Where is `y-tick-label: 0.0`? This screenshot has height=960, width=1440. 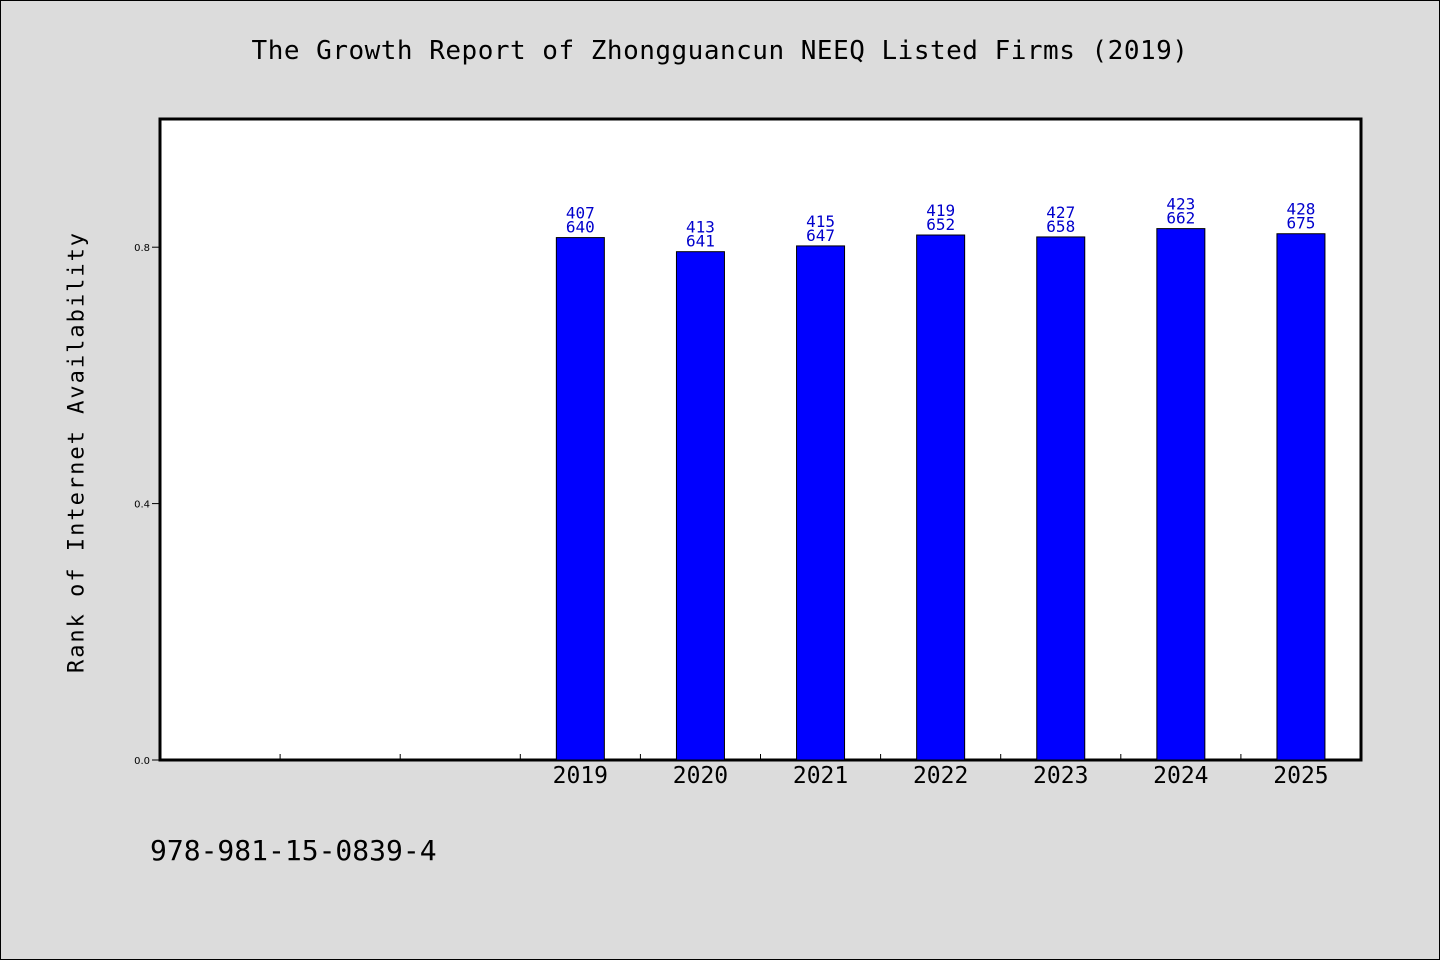 y-tick-label: 0.0 is located at coordinates (142, 761).